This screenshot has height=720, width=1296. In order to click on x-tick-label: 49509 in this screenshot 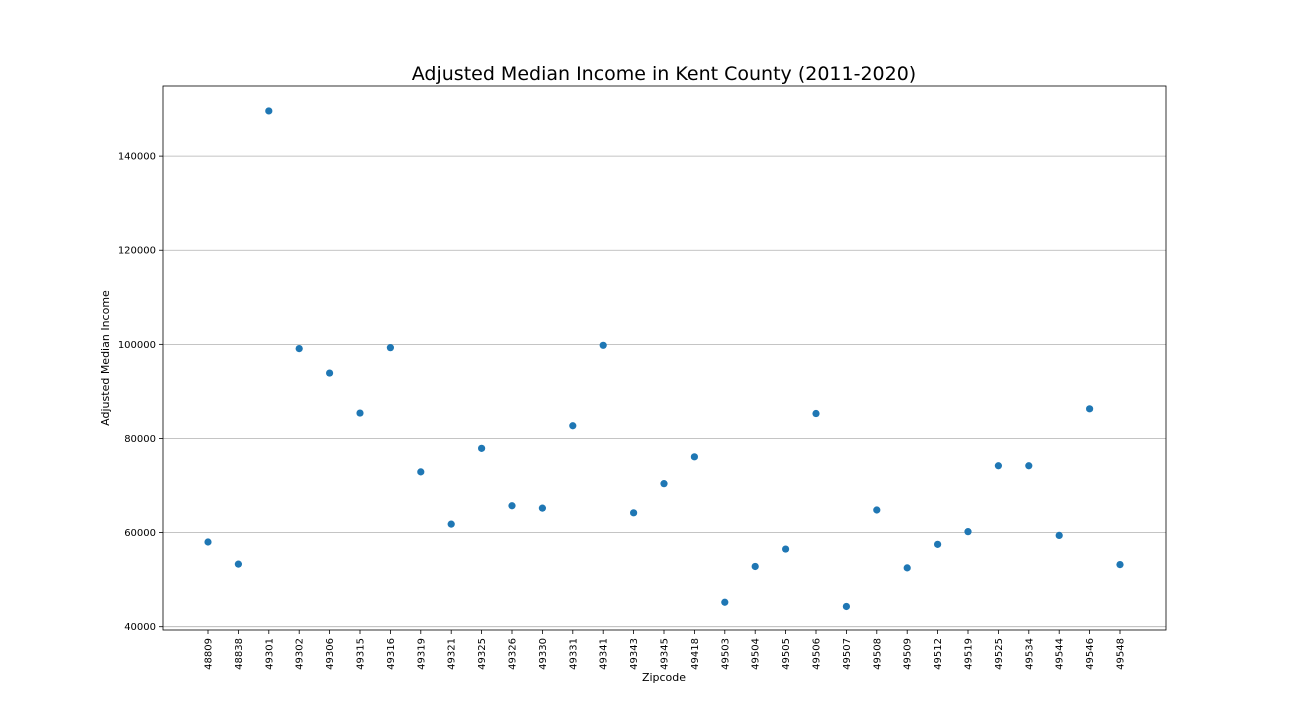, I will do `click(908, 654)`.